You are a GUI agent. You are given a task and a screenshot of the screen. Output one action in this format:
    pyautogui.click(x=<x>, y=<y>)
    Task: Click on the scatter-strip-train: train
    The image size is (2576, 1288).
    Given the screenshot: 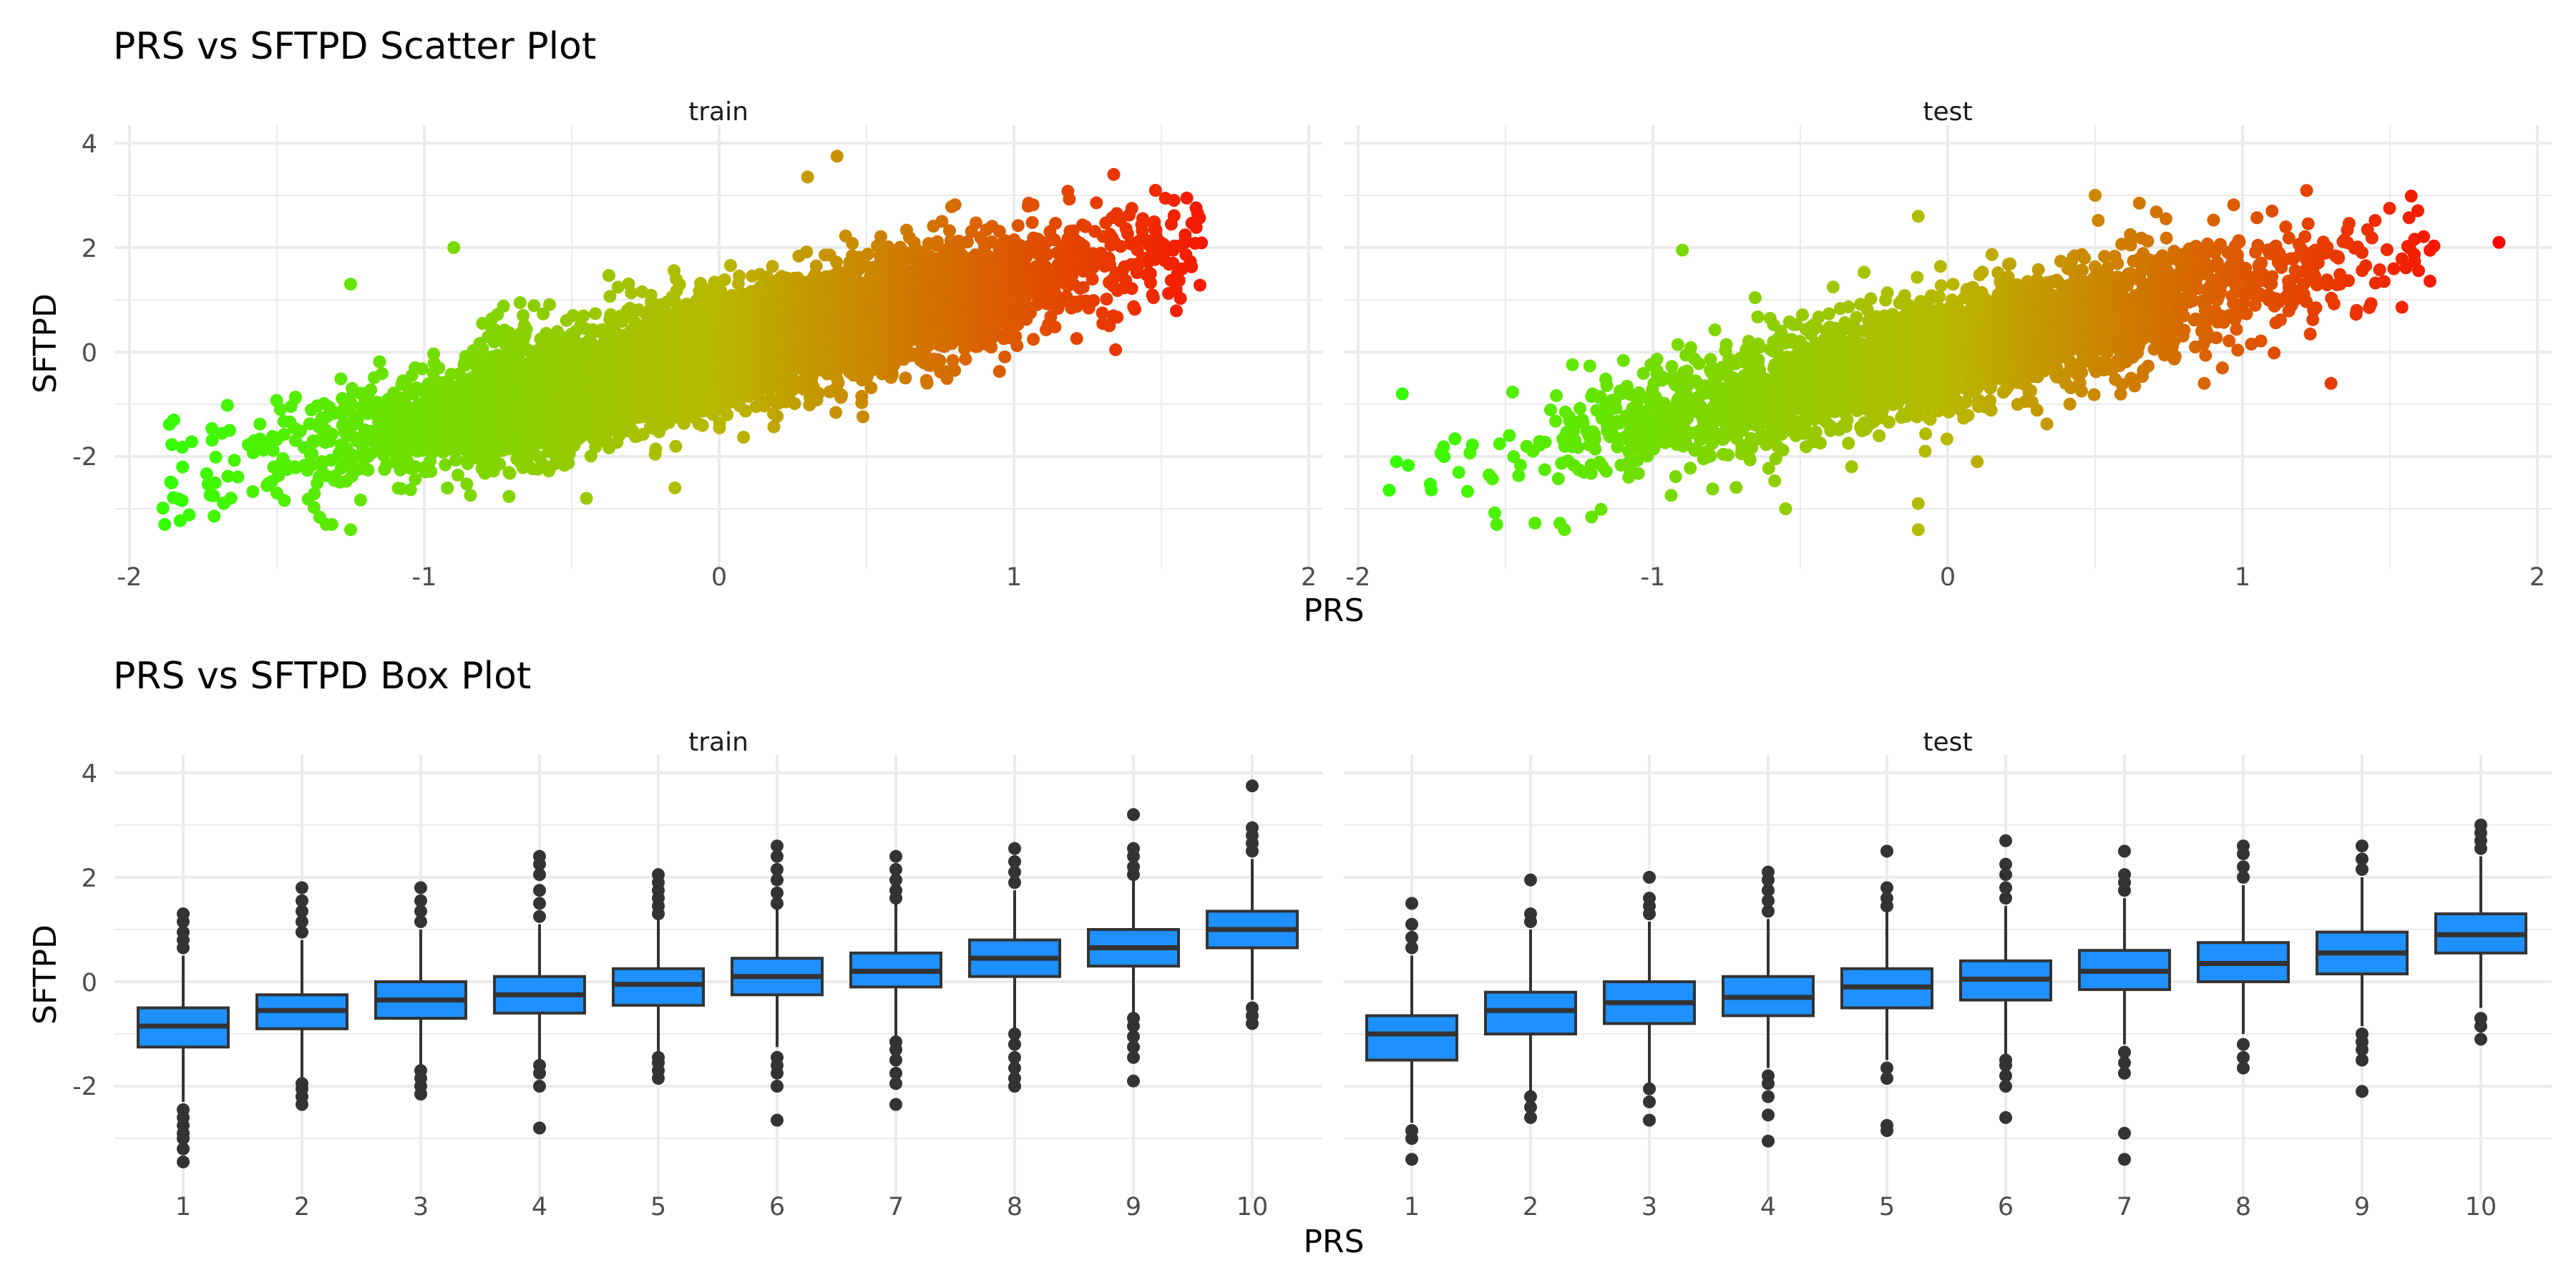 What is the action you would take?
    pyautogui.click(x=718, y=112)
    